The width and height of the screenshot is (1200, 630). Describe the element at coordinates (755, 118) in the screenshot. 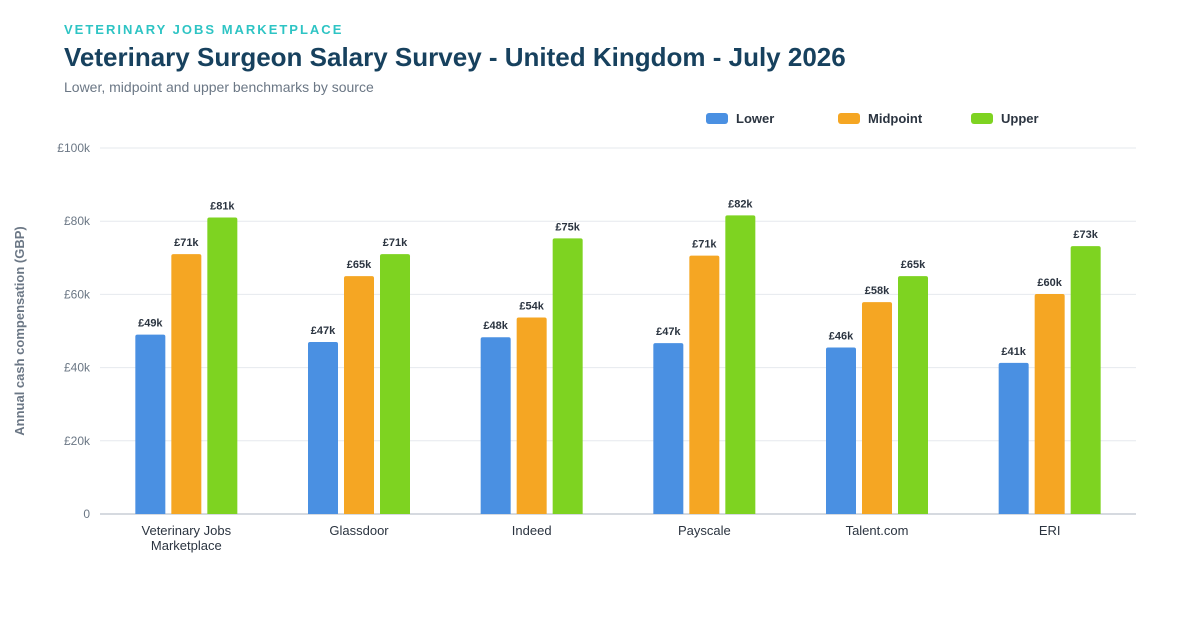

I see `legend-label-lower: Lower` at that location.